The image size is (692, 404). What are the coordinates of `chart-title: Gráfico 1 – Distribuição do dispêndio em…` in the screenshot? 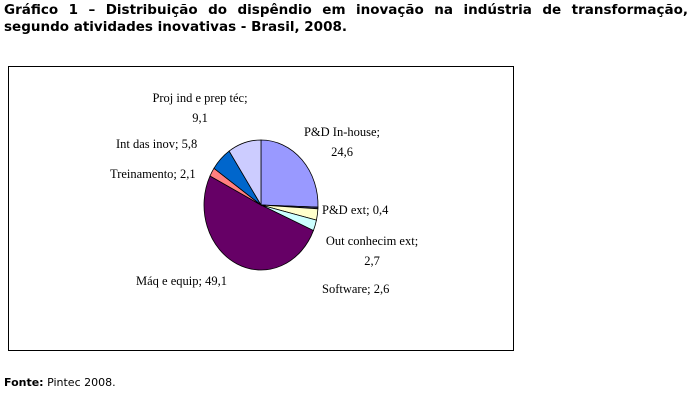 It's located at (346, 18).